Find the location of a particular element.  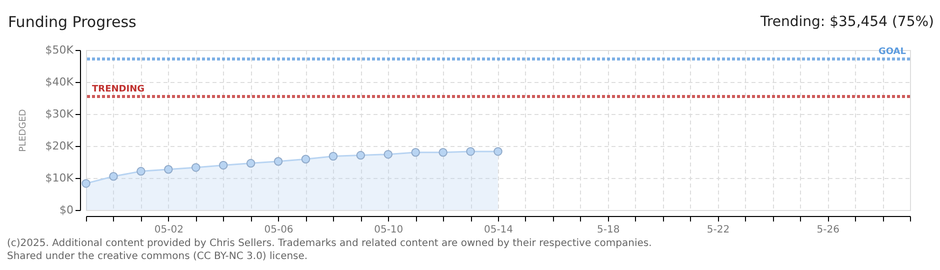

y-tick-label: $0 is located at coordinates (67, 210).